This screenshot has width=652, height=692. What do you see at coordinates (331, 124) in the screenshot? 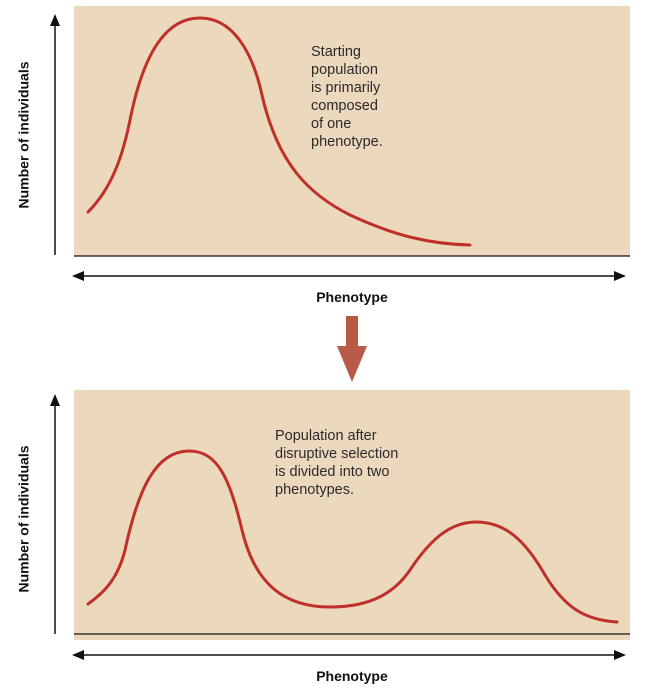
I see `annotation-top-line: of one` at bounding box center [331, 124].